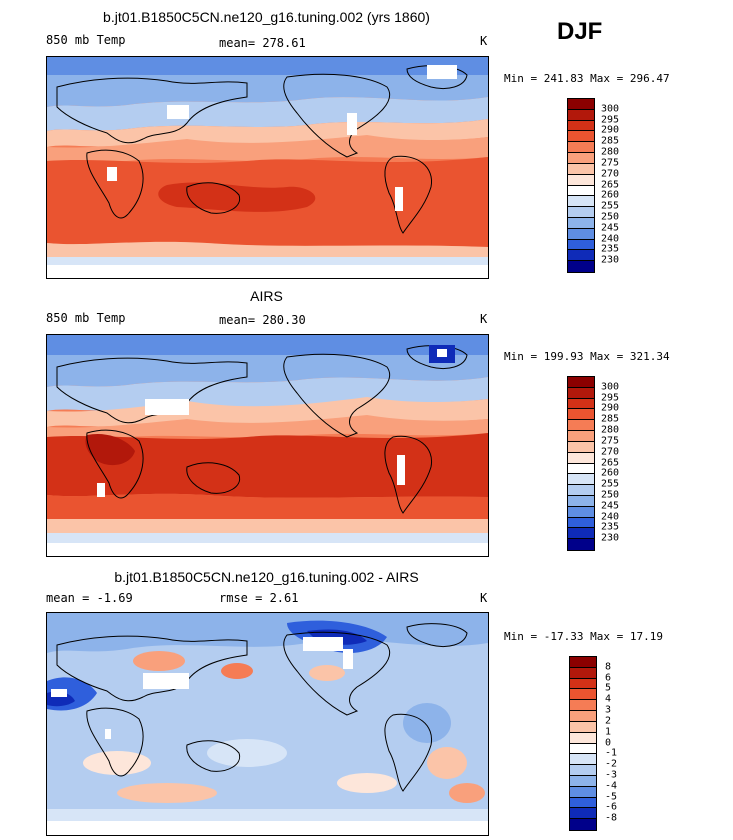 This screenshot has width=733, height=840. What do you see at coordinates (610, 206) in the screenshot?
I see `colorbar-tick-label: 255` at bounding box center [610, 206].